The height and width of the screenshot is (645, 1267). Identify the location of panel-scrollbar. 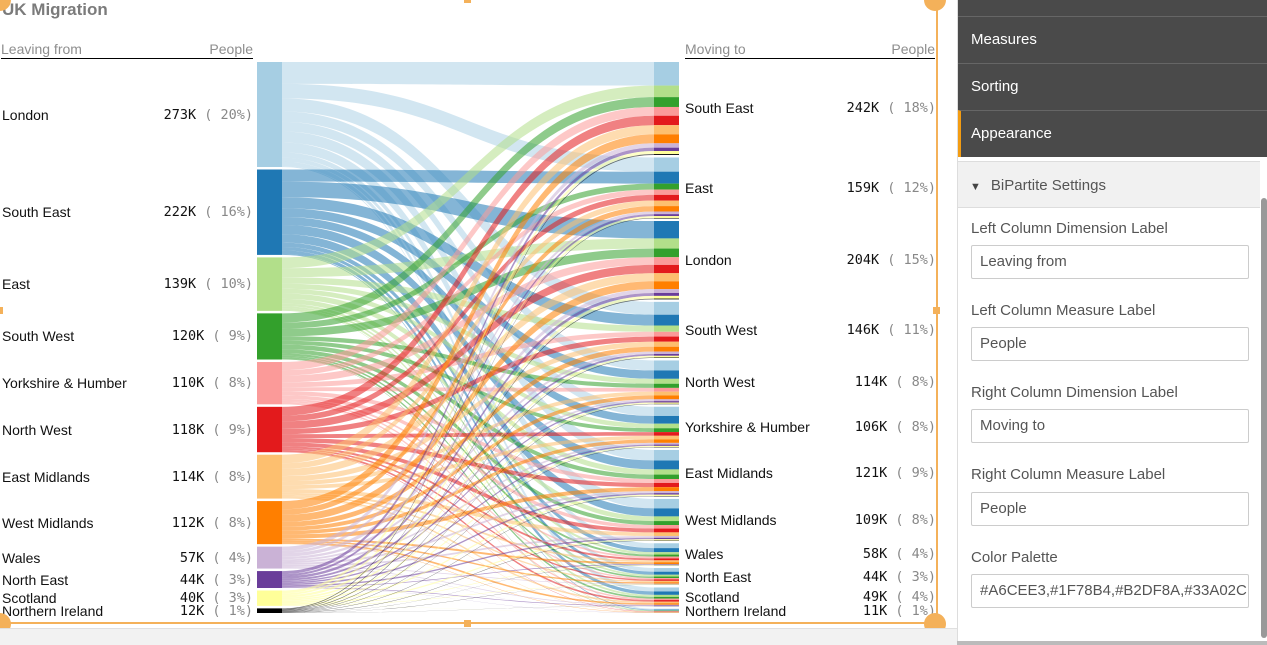
(1264, 418).